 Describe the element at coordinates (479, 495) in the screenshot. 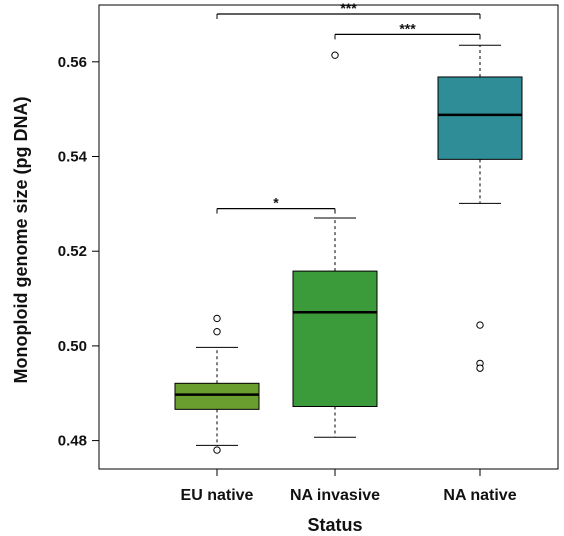

I see `x-category-label: NA native` at that location.